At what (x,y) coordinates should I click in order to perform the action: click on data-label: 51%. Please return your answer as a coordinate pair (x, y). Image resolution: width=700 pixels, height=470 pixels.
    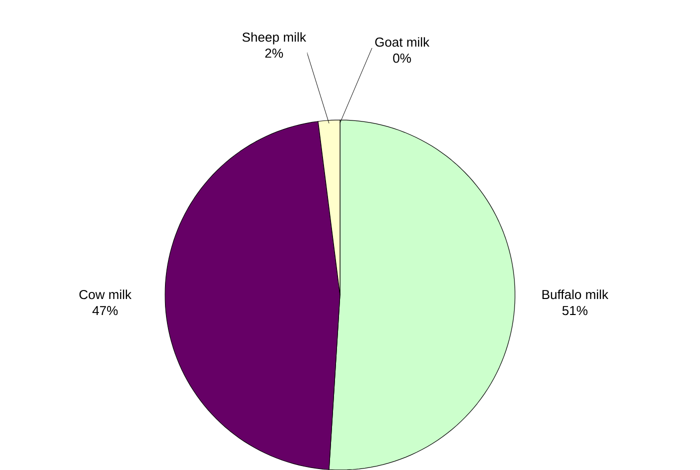
    Looking at the image, I should click on (575, 311).